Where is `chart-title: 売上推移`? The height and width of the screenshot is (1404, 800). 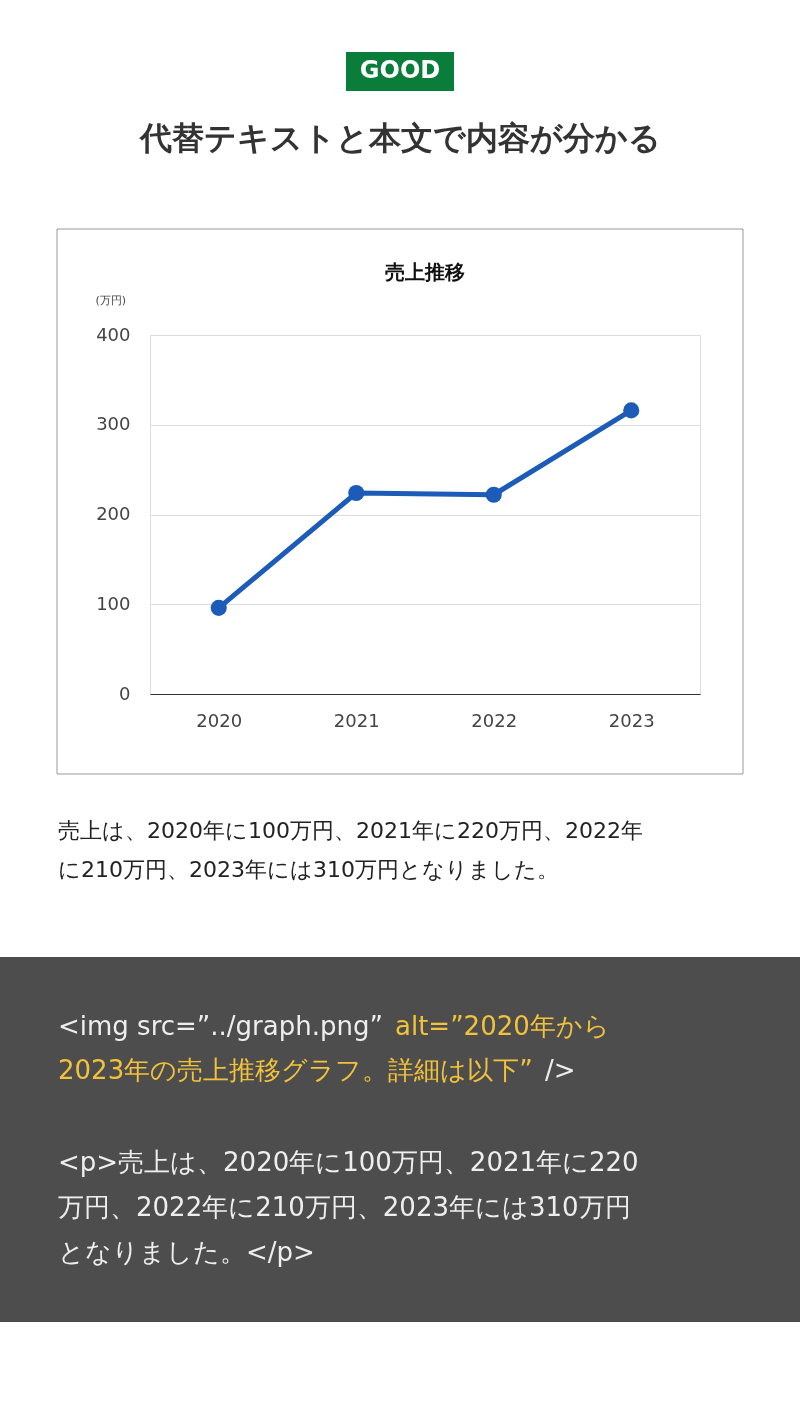 chart-title: 売上推移 is located at coordinates (425, 272).